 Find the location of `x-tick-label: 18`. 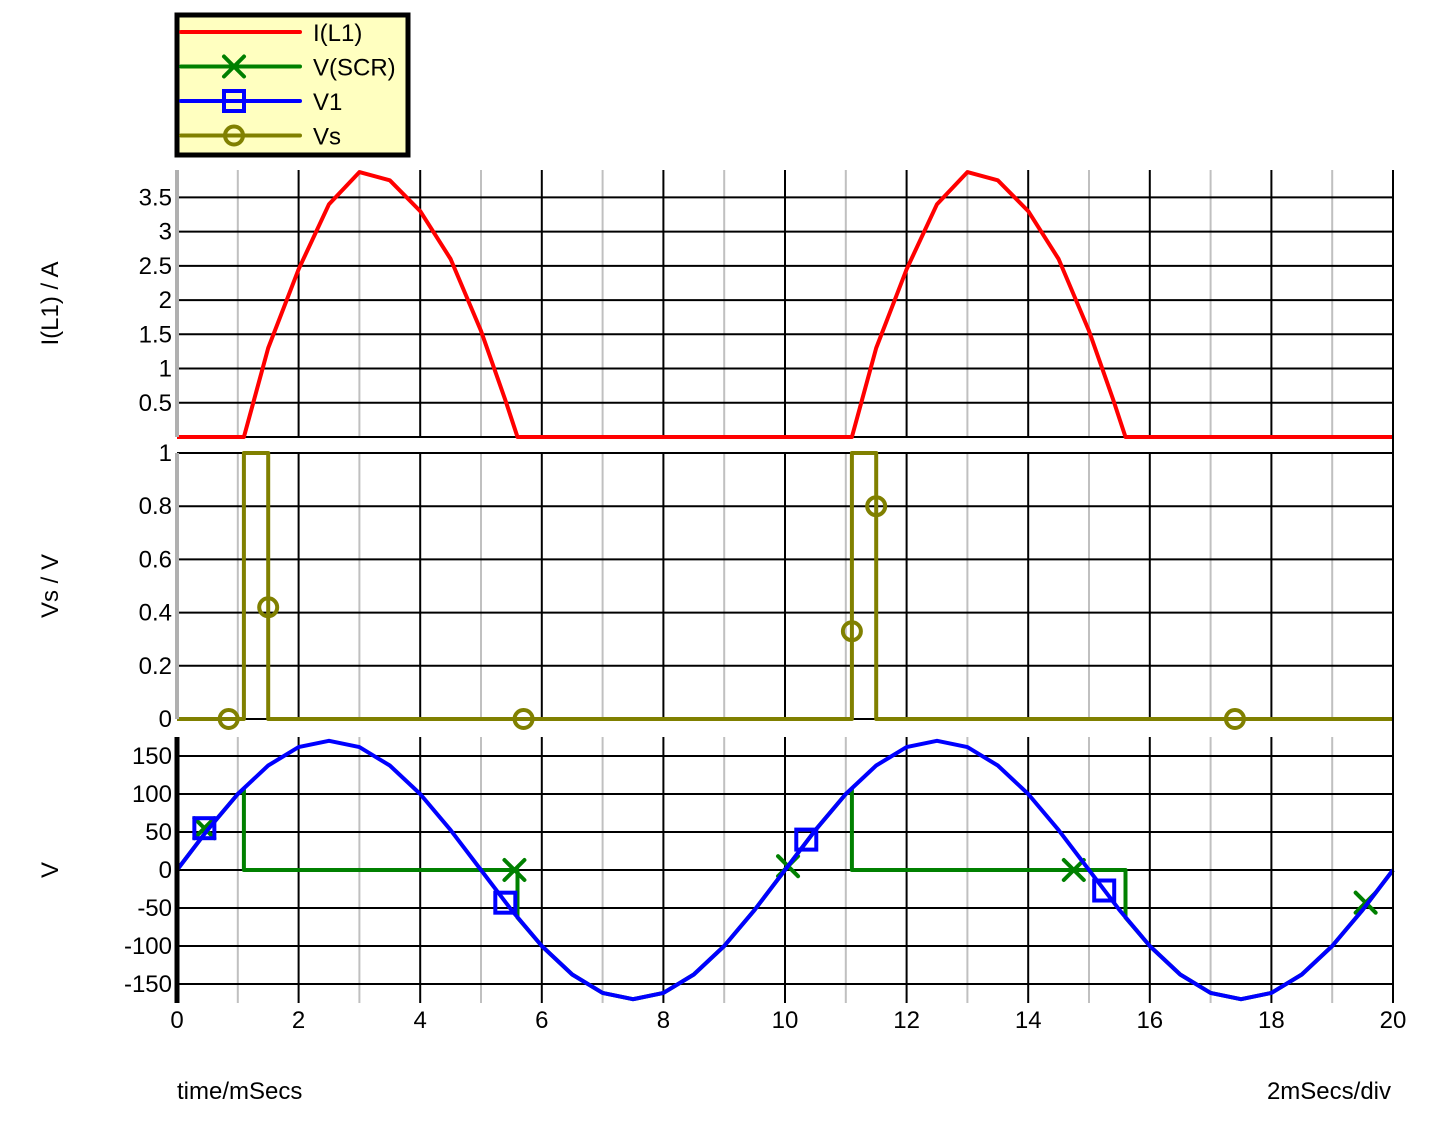

x-tick-label: 18 is located at coordinates (1271, 1020).